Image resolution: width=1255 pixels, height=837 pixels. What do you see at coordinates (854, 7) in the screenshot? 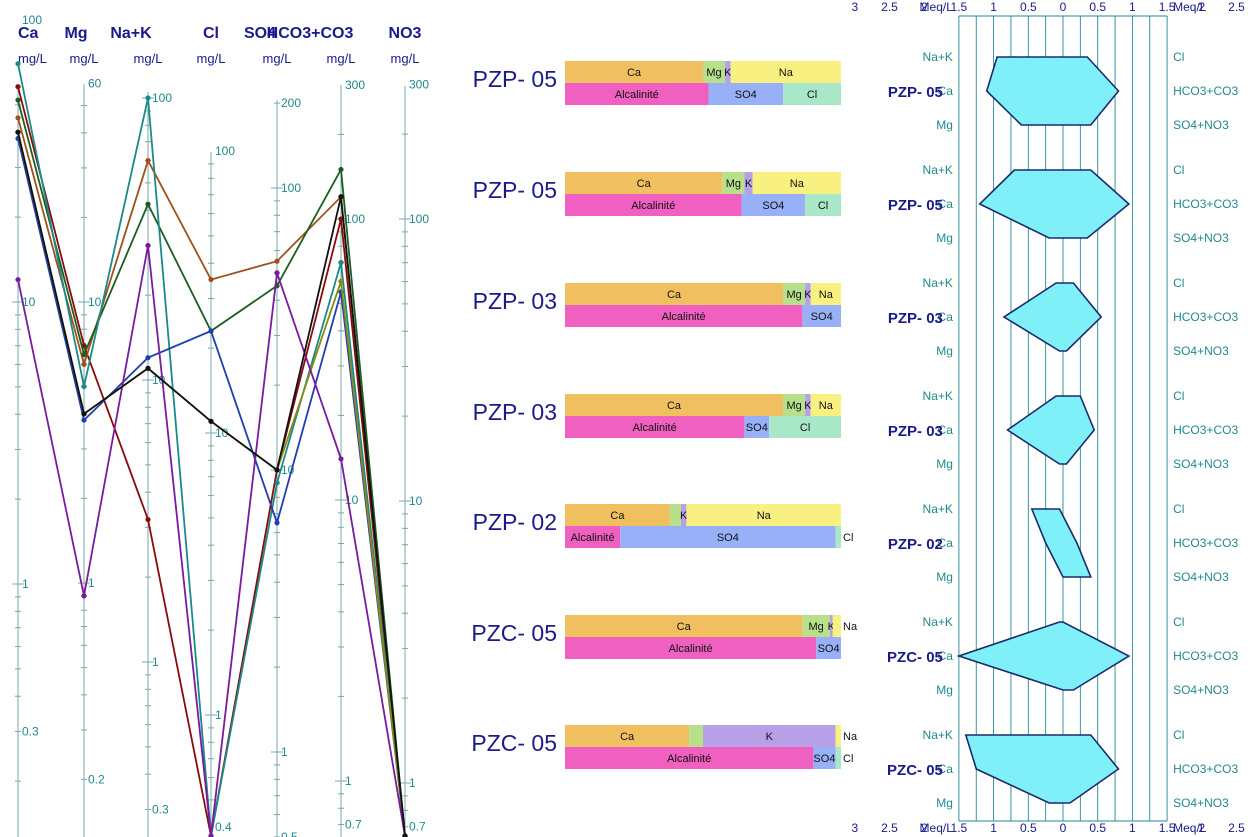
I see `meq-tick: 3` at bounding box center [854, 7].